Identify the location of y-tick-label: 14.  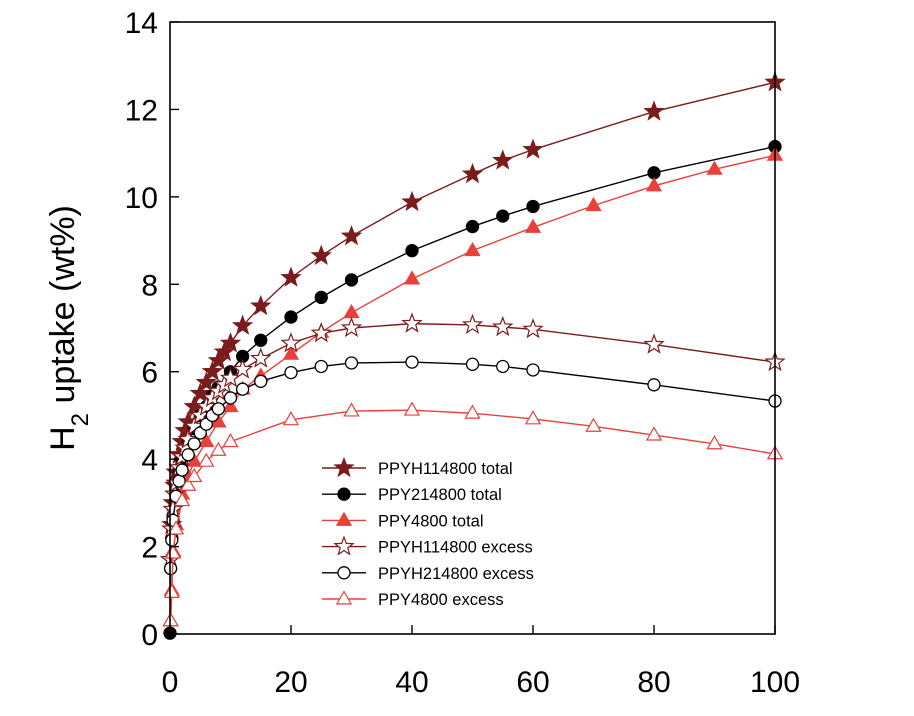
(141, 23).